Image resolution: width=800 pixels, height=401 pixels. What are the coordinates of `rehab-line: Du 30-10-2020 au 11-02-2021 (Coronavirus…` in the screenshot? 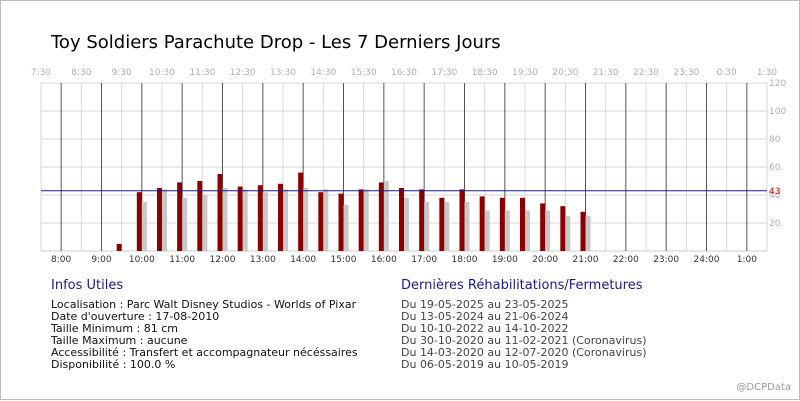 It's located at (524, 340).